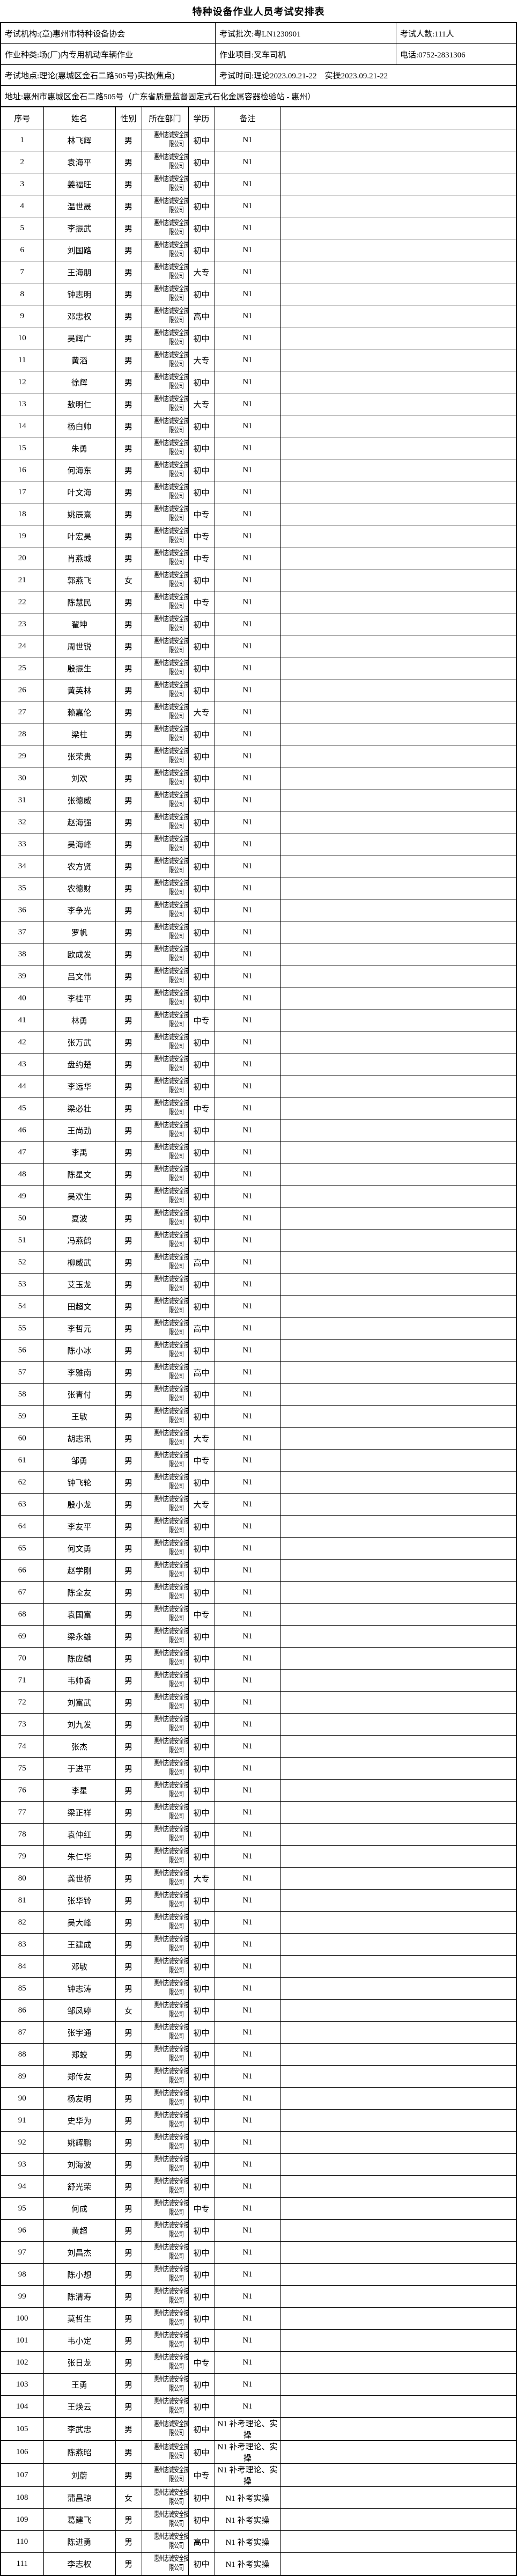 This screenshot has width=517, height=2576. What do you see at coordinates (23, 602) in the screenshot?
I see `serial-cell: 22` at bounding box center [23, 602].